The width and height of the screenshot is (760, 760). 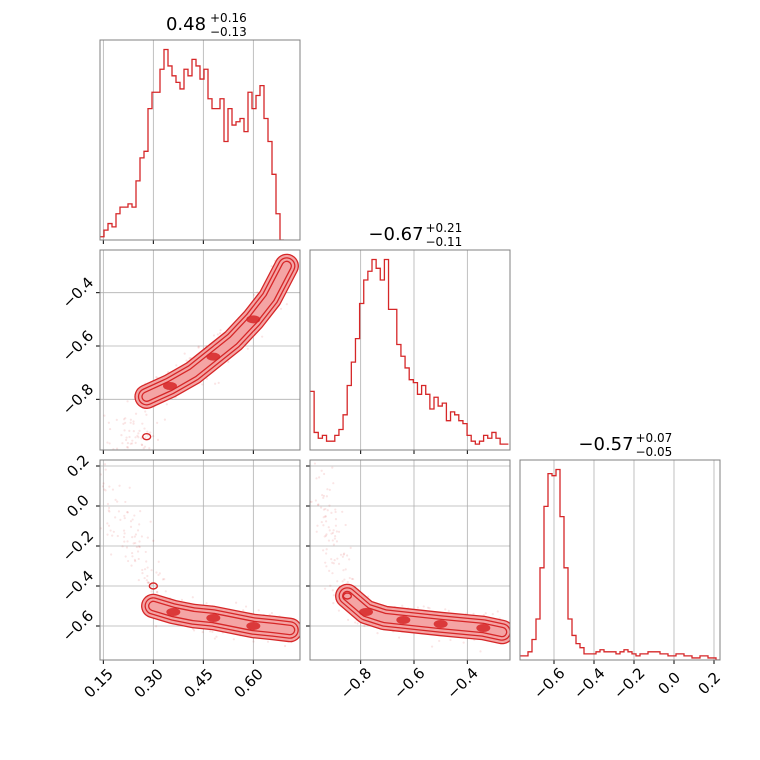 What do you see at coordinates (197, 371) in the screenshot?
I see `contour-layer` at bounding box center [197, 371].